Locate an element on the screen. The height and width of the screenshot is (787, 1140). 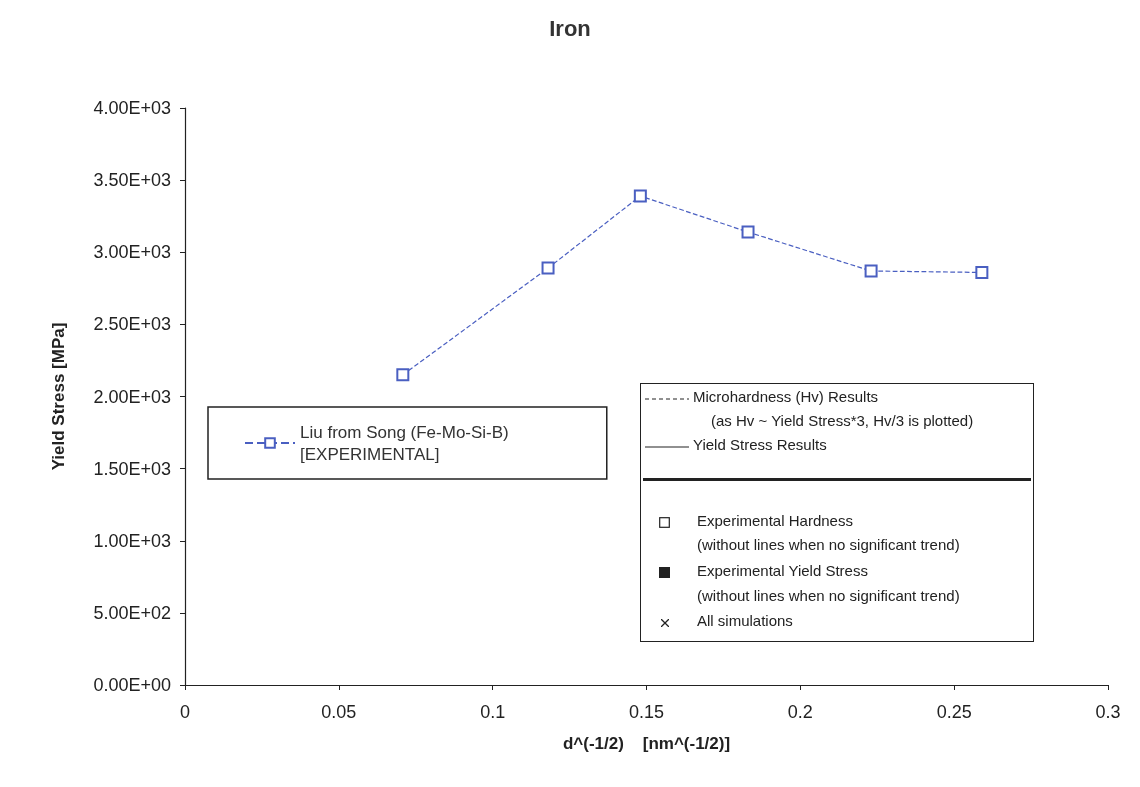
y-tick-label: 2.00E+03 is located at coordinates (132, 396).